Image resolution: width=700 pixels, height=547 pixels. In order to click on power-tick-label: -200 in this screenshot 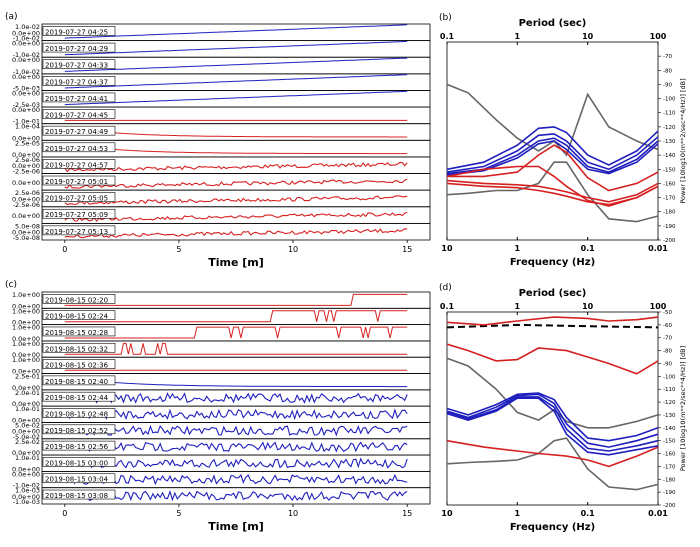, I will do `click(669, 241)`.